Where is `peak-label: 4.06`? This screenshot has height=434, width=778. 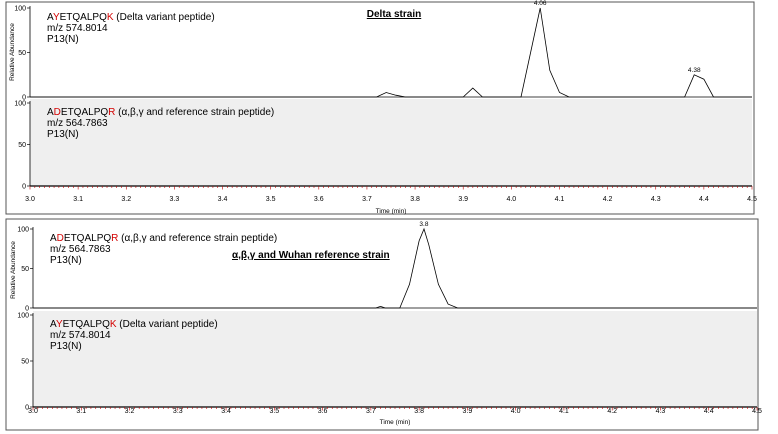 peak-label: 4.06 is located at coordinates (540, 3).